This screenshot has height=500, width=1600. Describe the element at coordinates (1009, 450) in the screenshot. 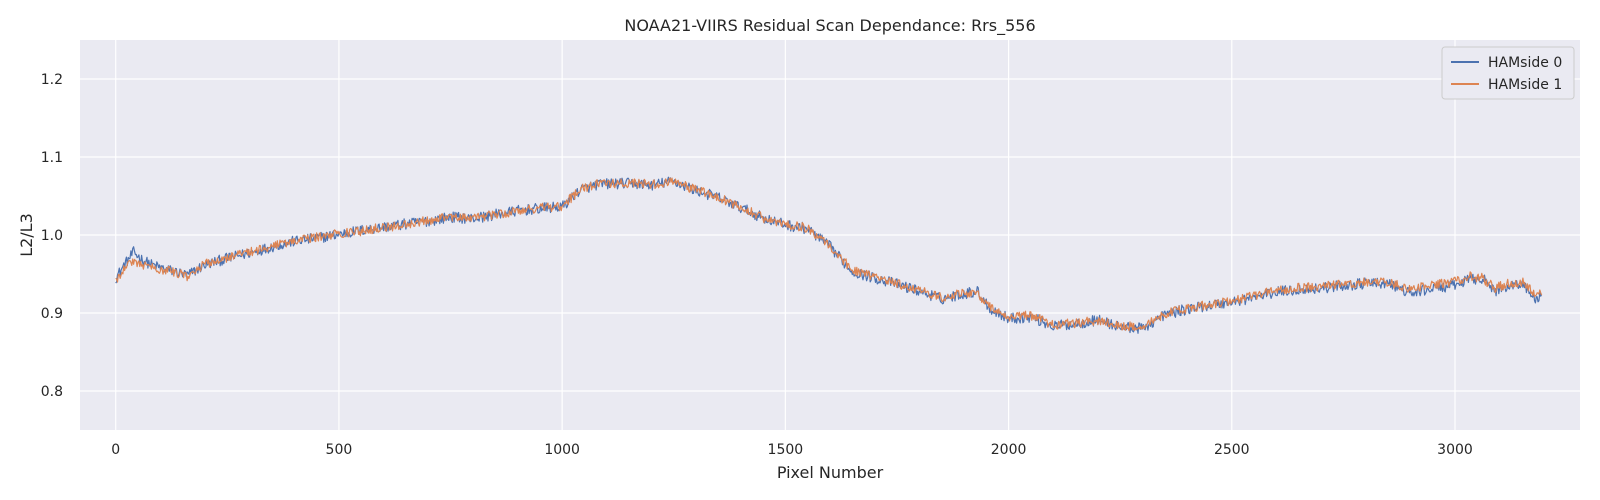

I see `x-tick-label: 2000` at that location.